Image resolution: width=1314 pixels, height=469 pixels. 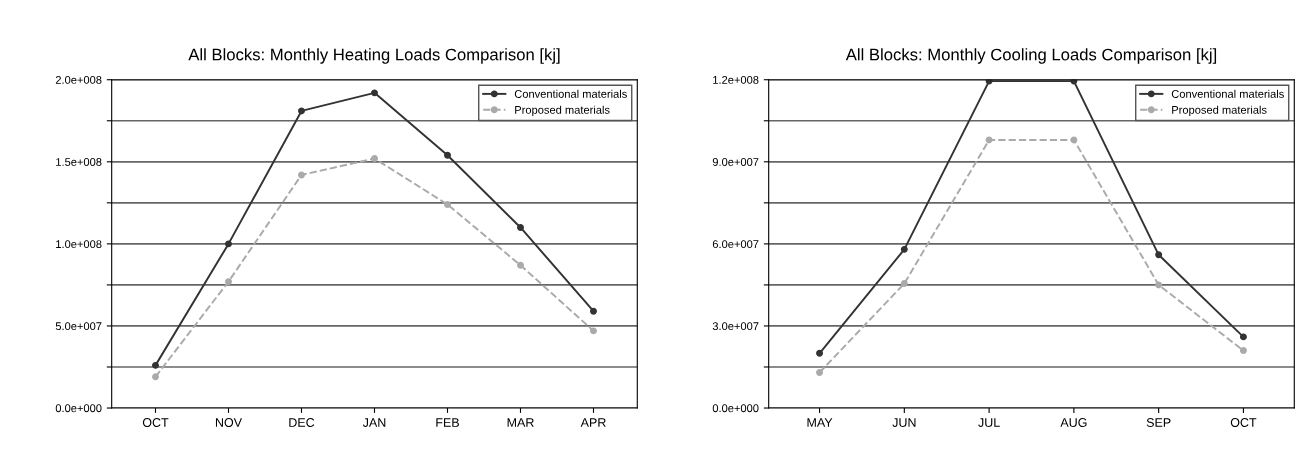 I want to click on y-tick-label: 1.0e+008, so click(x=79, y=244).